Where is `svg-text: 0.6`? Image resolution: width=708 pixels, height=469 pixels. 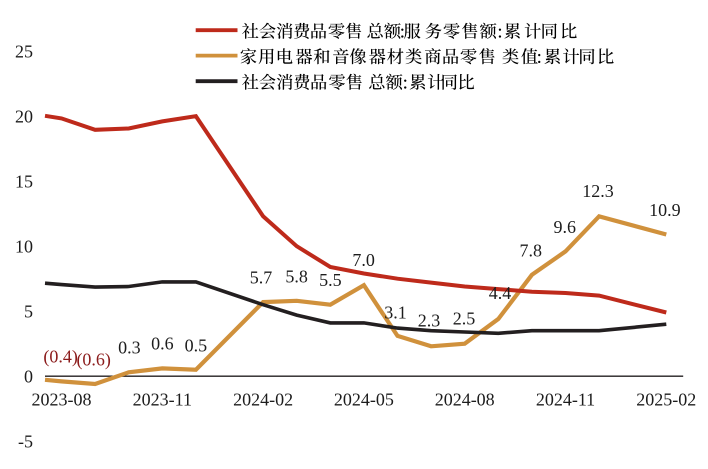 svg-text: 0.6 is located at coordinates (162, 344).